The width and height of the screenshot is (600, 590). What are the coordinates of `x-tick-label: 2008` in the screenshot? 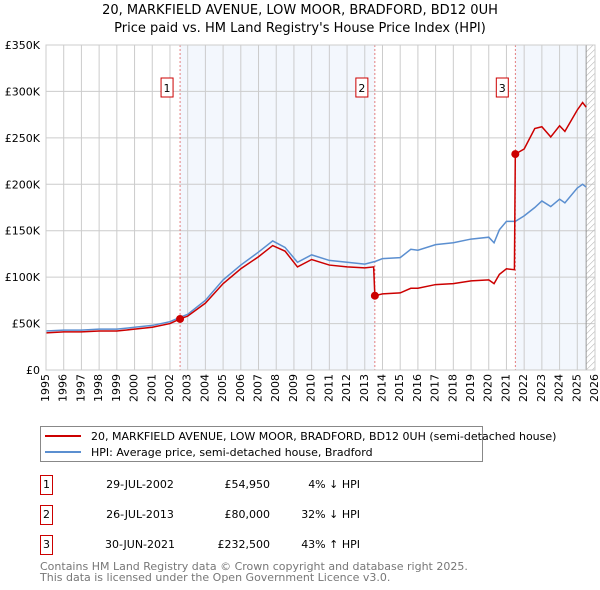 It's located at (275, 388).